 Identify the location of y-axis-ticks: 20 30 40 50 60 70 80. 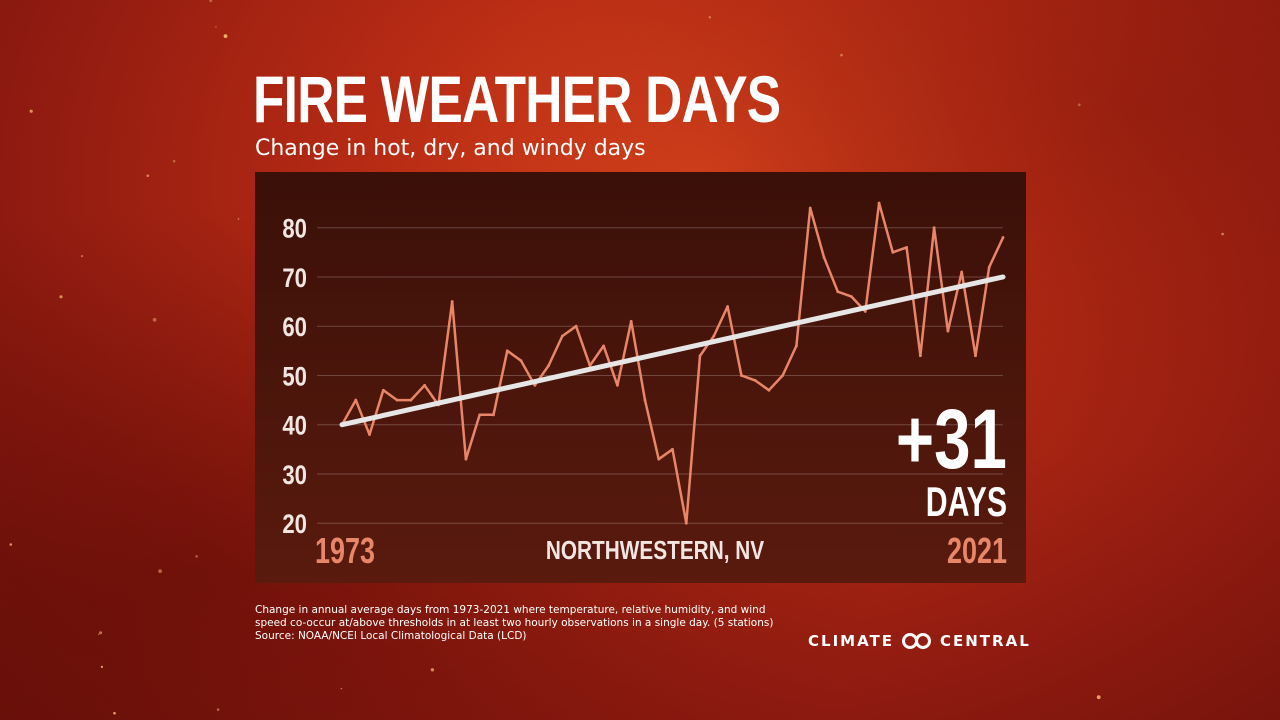
(294, 377).